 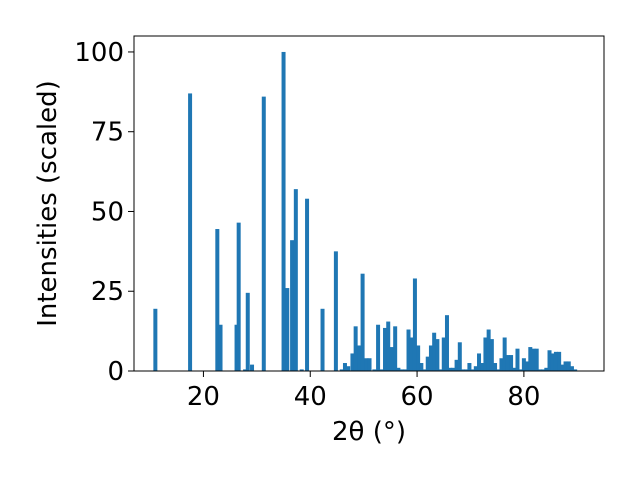 What do you see at coordinates (417, 397) in the screenshot?
I see `x-tick-label: 60` at bounding box center [417, 397].